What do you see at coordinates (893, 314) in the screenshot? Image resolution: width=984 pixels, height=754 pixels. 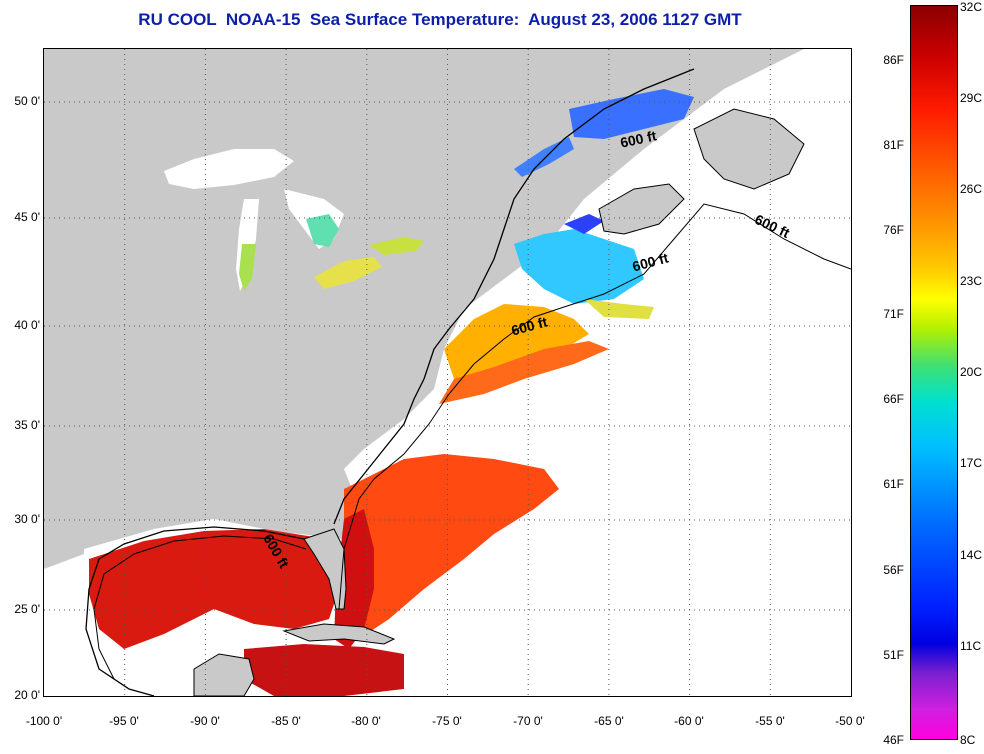 I see `colorbar-fahrenheit-label: 71F` at bounding box center [893, 314].